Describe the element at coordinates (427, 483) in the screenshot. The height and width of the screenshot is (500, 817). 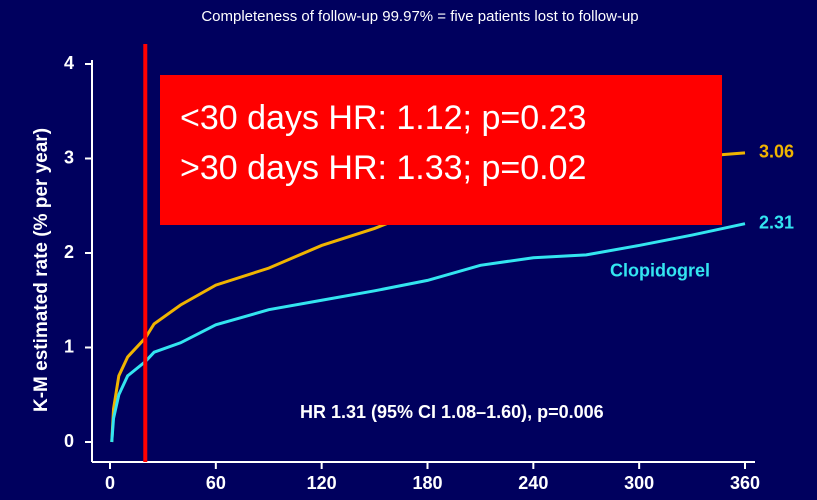
I see `x-tick-label: 180` at that location.